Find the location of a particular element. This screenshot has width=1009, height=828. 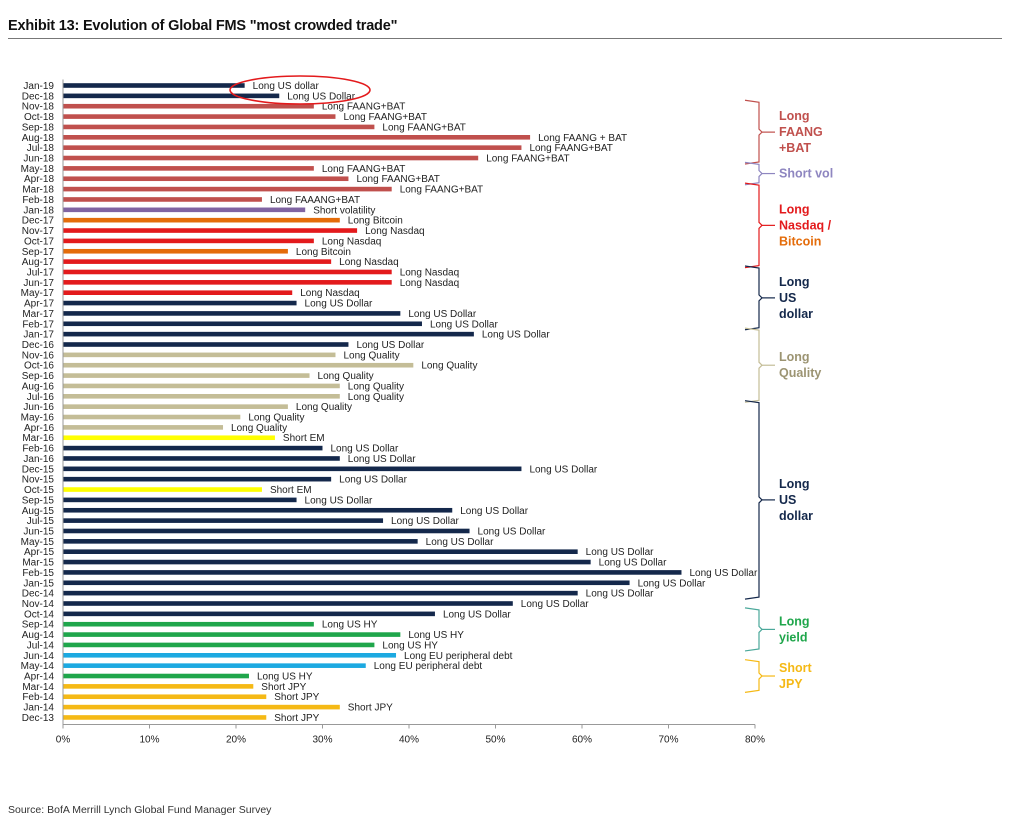

y-tick-label: Dec-14 is located at coordinates (38, 594).